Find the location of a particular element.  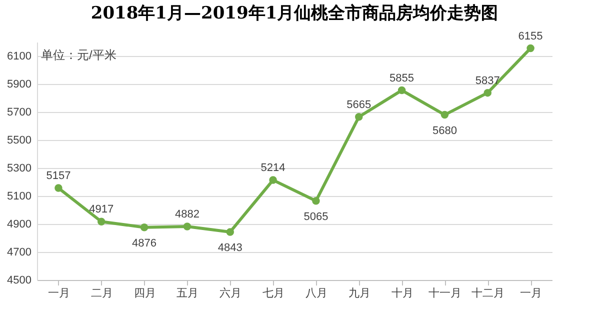

y-tick-label: 6100 is located at coordinates (19, 56).